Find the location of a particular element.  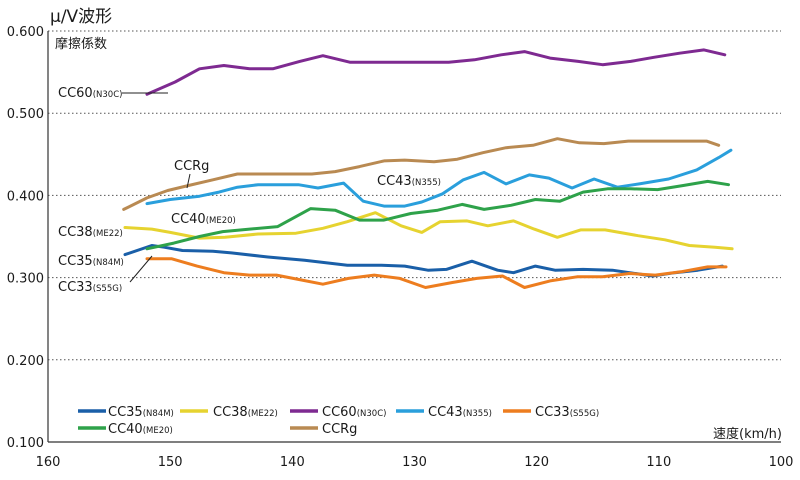

x-tick-label: 110 is located at coordinates (658, 462).